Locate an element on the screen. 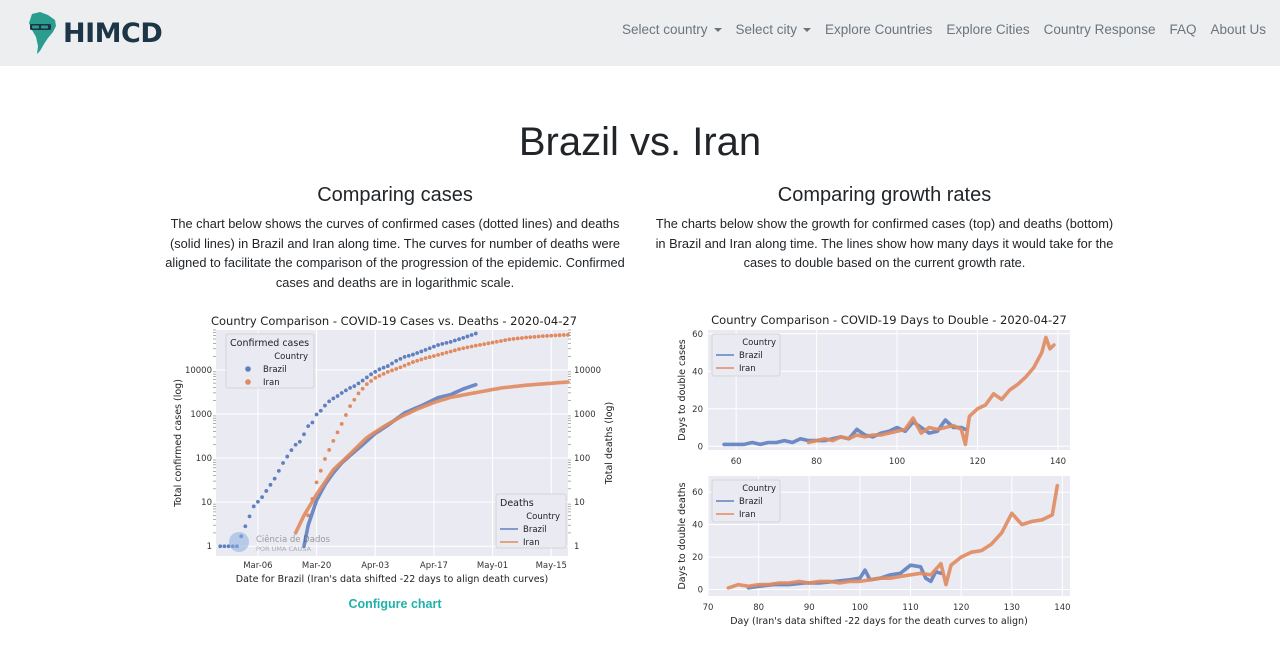 This screenshot has width=1280, height=669. deaths-line-iran is located at coordinates (431, 457).